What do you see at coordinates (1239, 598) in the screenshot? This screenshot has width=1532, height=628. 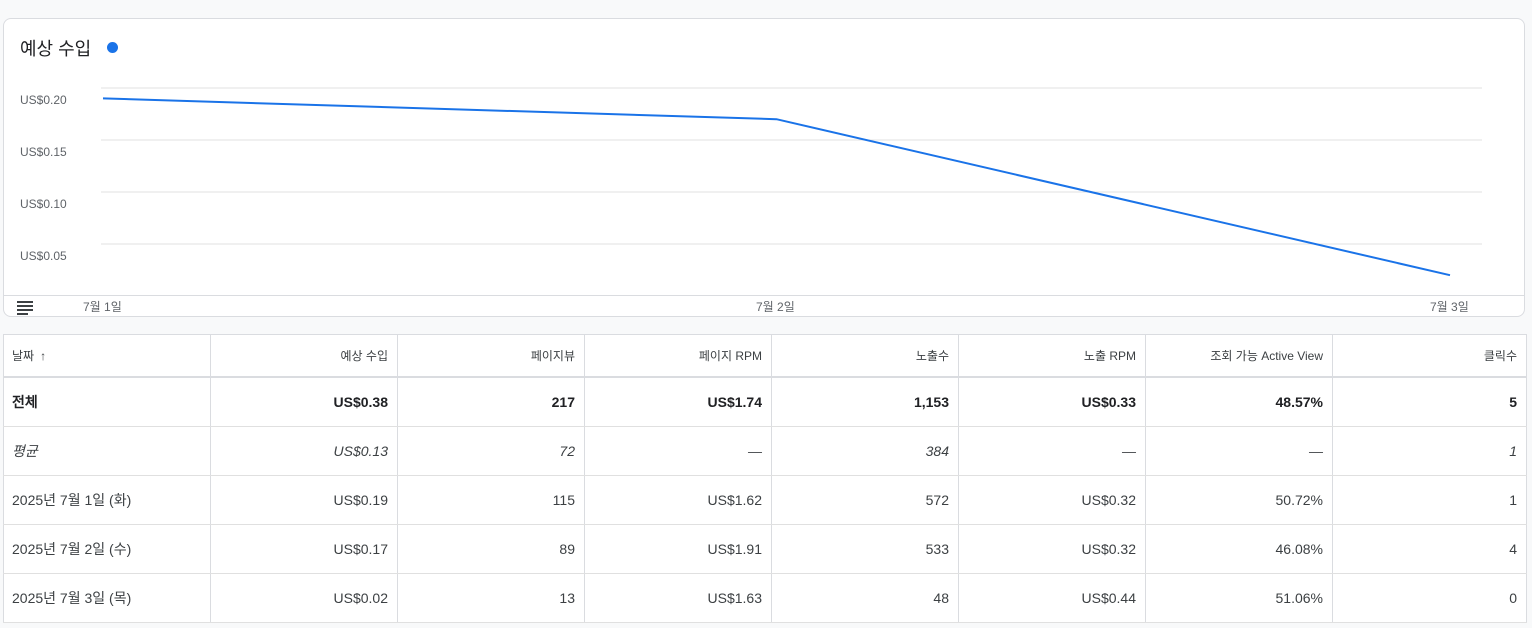 I see `cell-active-view: 51.06%` at bounding box center [1239, 598].